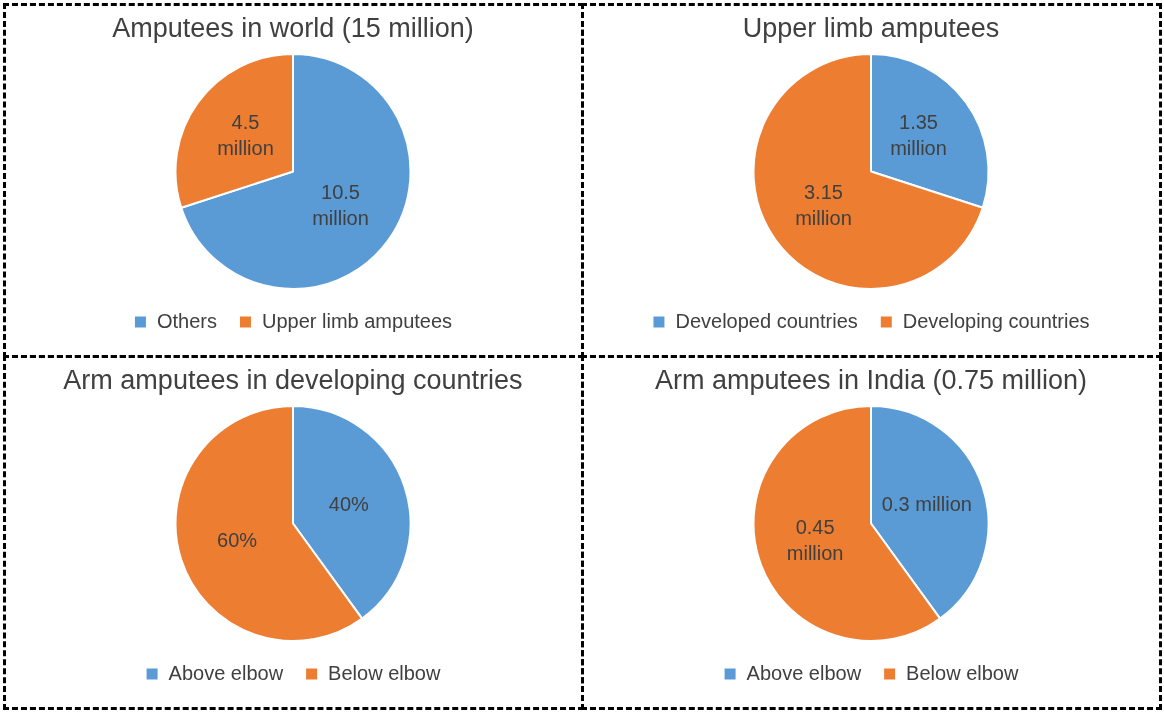 This screenshot has height=717, width=1164. What do you see at coordinates (186, 320) in the screenshot?
I see `legend-label: Others` at bounding box center [186, 320].